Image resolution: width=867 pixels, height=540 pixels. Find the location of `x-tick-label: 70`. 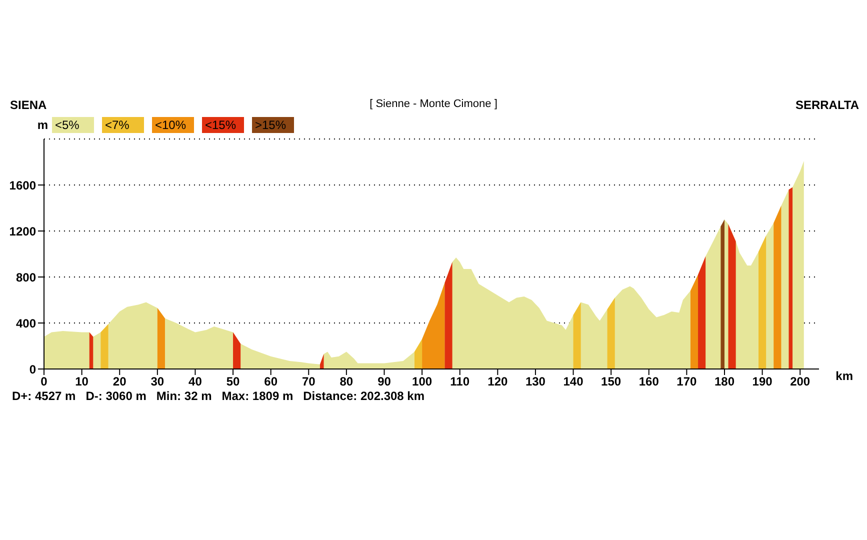

x-tick-label: 70 is located at coordinates (309, 381).